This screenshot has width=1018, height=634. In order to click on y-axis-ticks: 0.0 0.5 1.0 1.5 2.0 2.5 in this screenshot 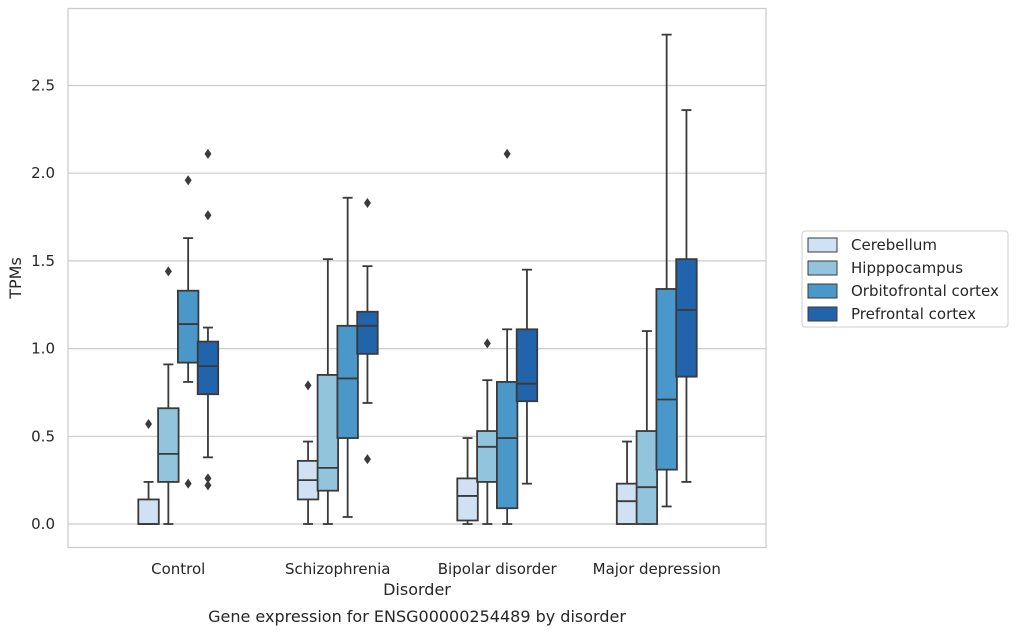, I will do `click(43, 305)`.